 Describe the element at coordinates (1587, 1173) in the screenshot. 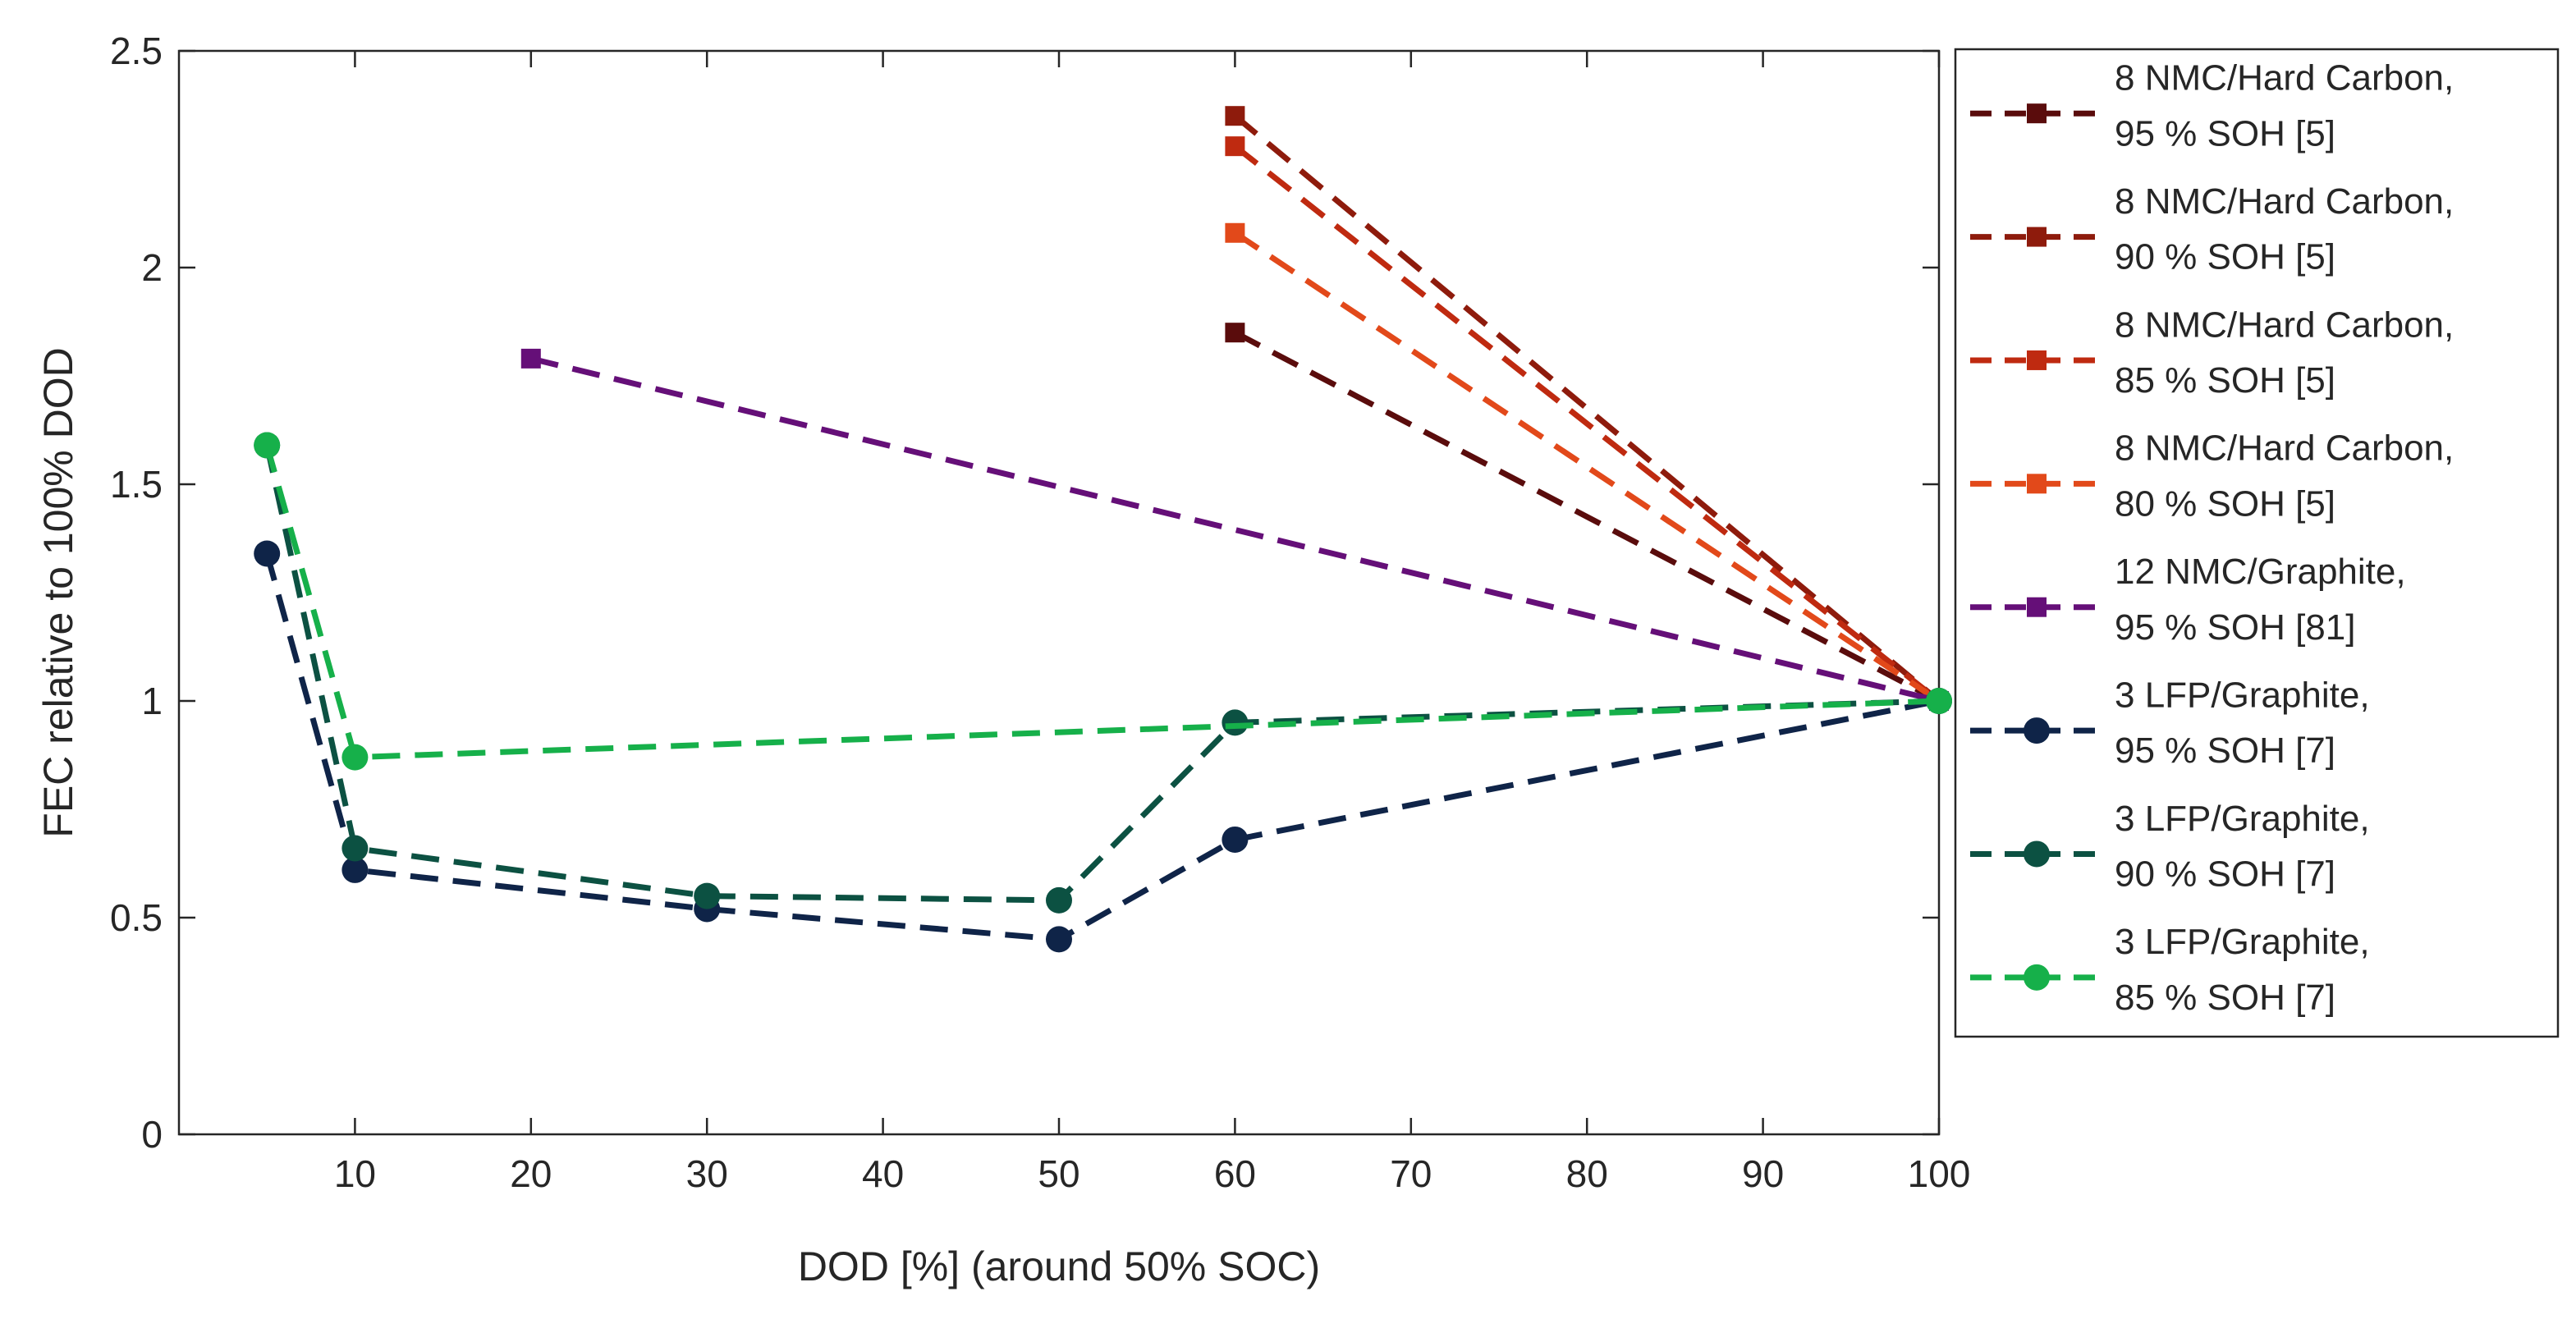

I see `x-tick-label: 80` at that location.